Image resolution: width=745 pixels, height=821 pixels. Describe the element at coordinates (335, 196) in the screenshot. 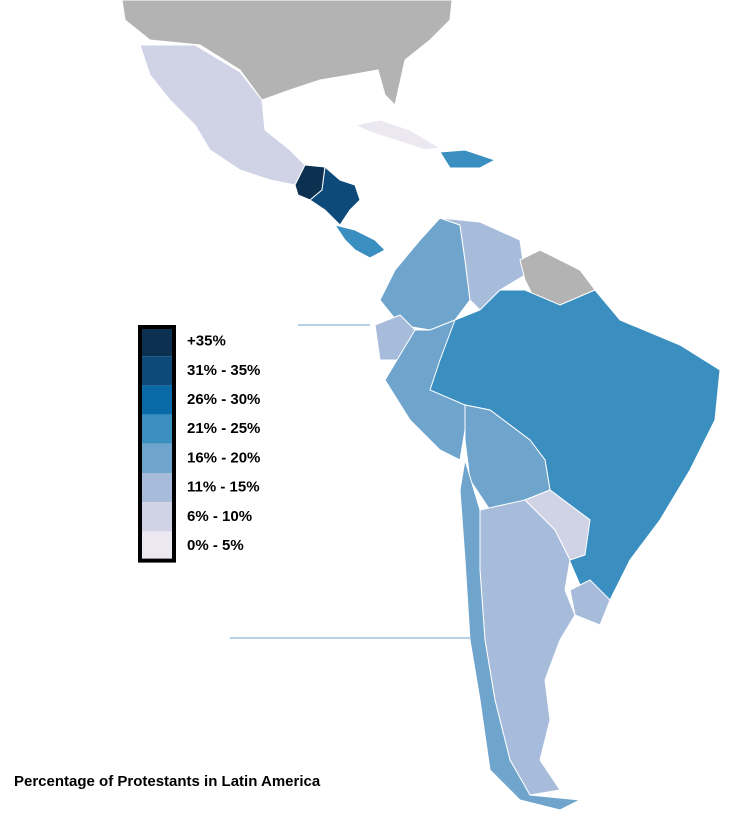

I see `honduras` at that location.